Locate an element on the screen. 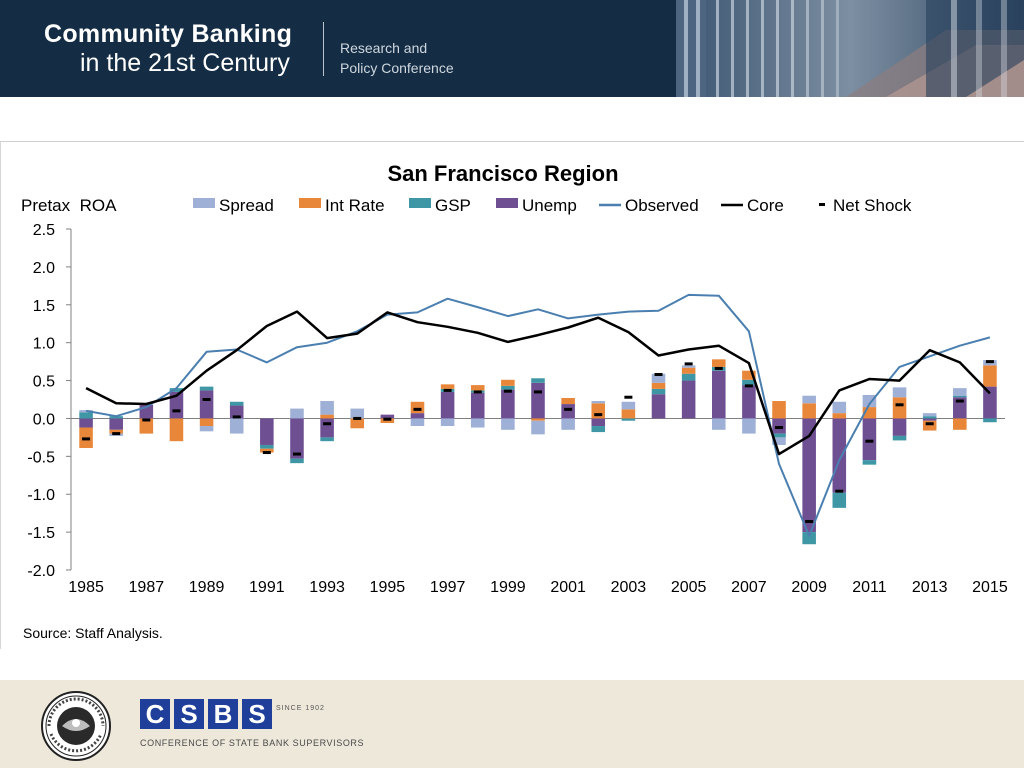  legend-swatch-net-shock is located at coordinates (822, 204).